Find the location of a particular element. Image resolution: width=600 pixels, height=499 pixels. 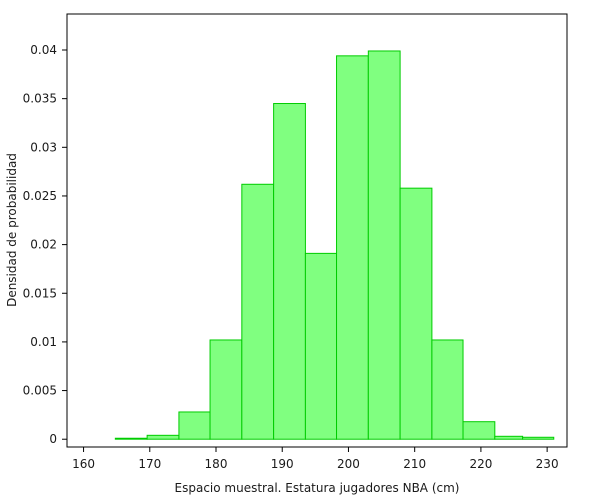

y-tick-label: 0.02 is located at coordinates (43, 245).